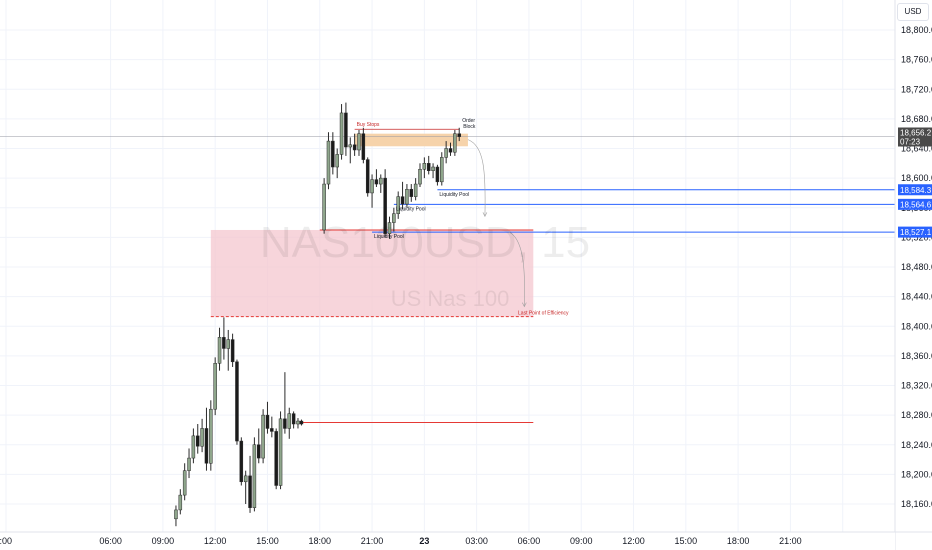 The height and width of the screenshot is (550, 932). I want to click on countdown-label: 07:23, so click(910, 142).